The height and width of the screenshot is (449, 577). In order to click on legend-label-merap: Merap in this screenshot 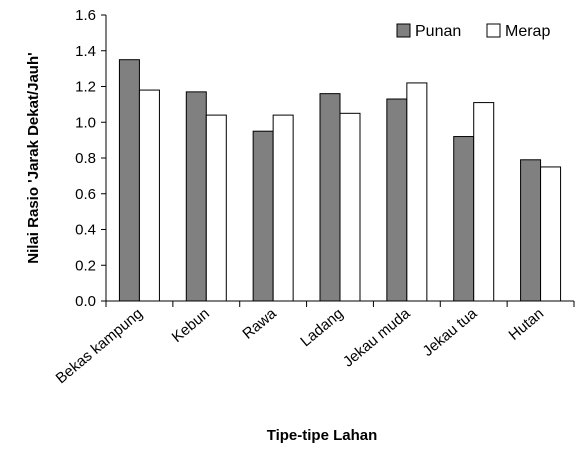, I will do `click(527, 31)`.